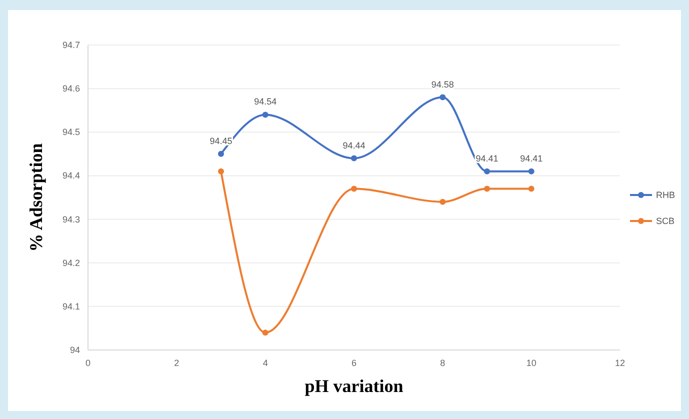  Describe the element at coordinates (71, 89) in the screenshot. I see `y-tick-label: 94.6` at that location.